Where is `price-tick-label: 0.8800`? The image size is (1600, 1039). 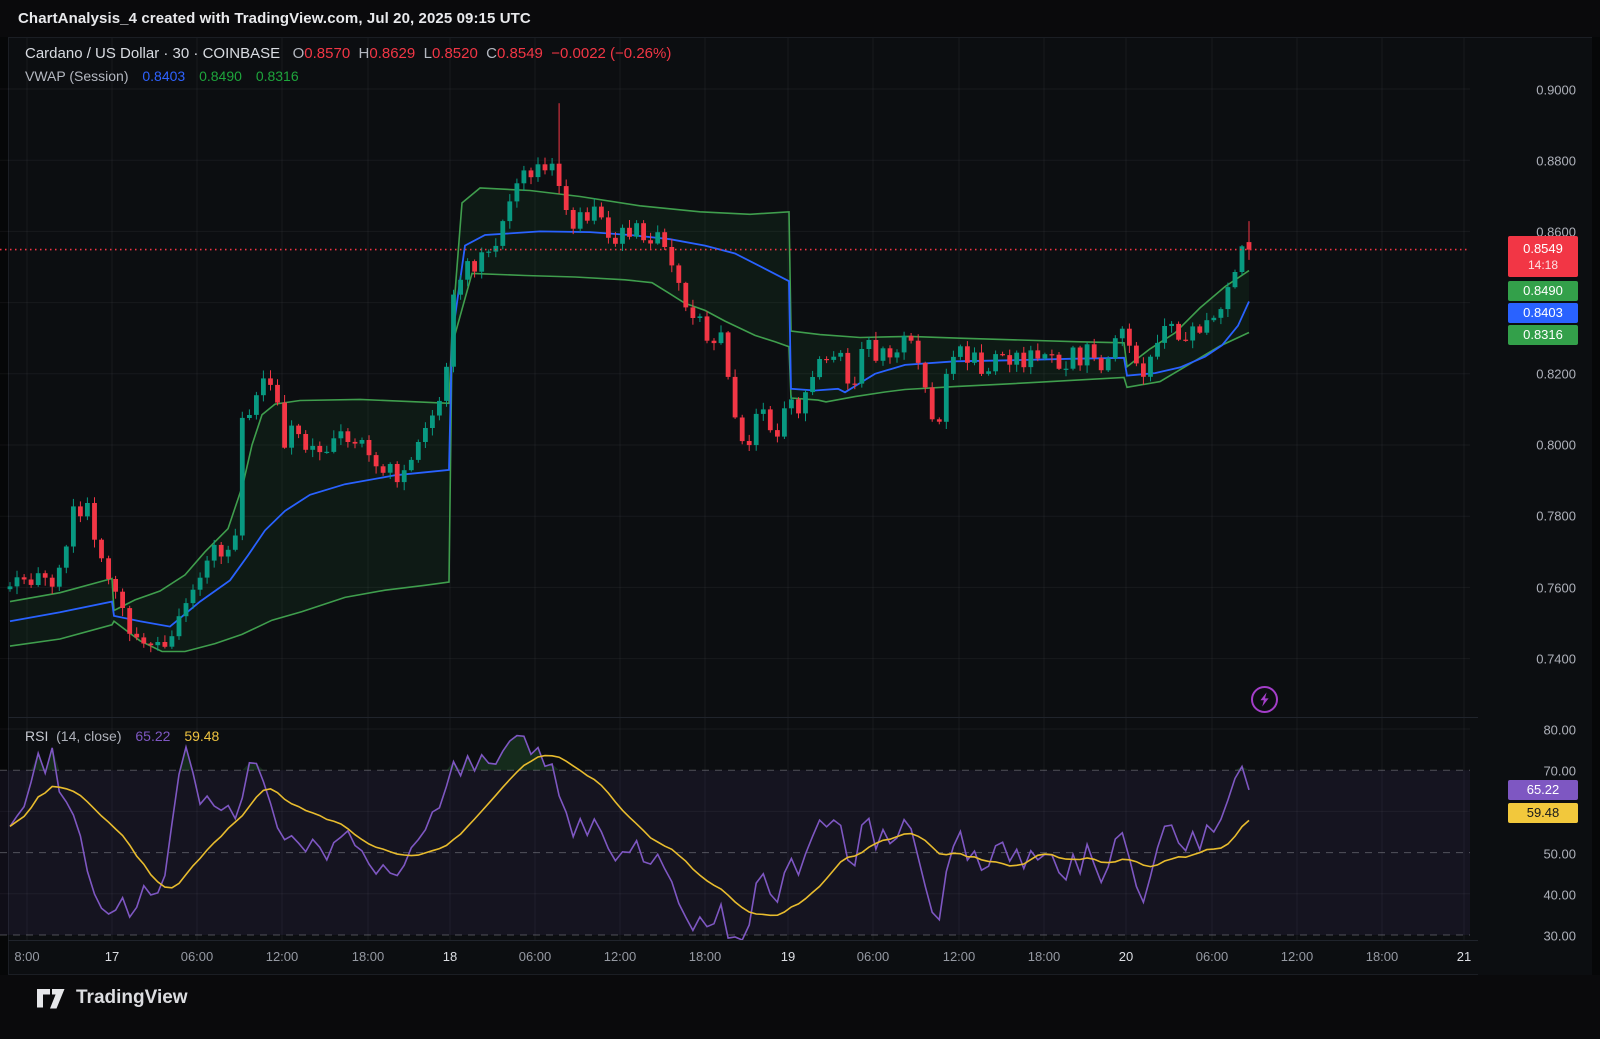
price-tick-label: 0.8800 is located at coordinates (1556, 161).